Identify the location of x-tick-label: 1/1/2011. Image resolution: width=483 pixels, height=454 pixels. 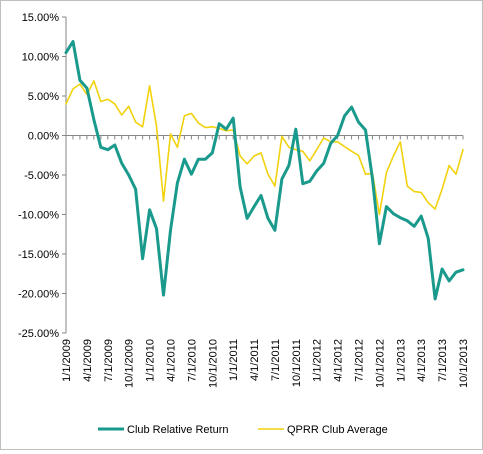
(234, 360).